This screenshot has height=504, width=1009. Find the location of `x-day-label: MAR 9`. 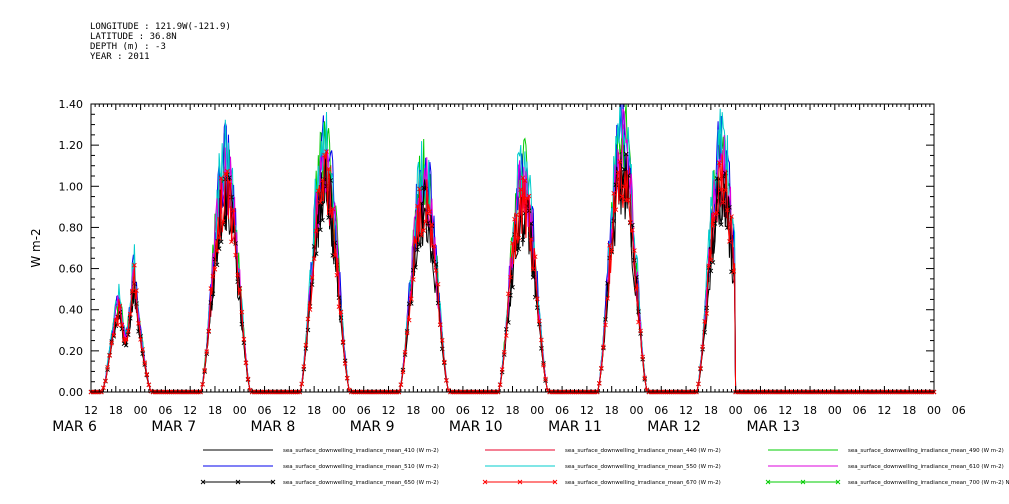

x-day-label: MAR 9 is located at coordinates (372, 427).